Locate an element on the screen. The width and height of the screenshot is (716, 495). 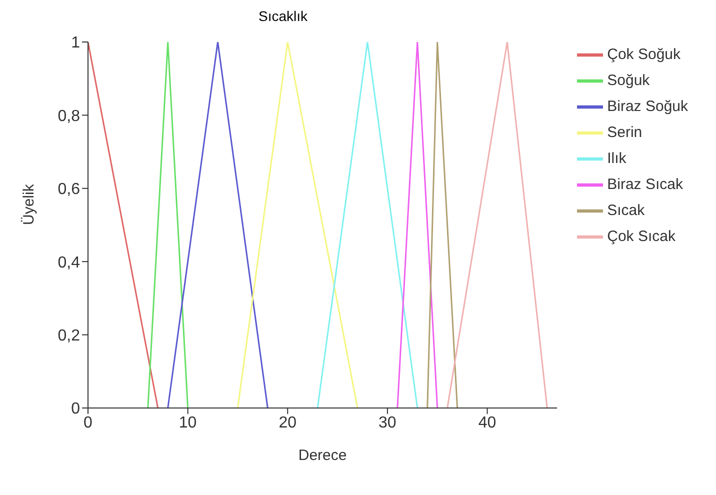
x-tick-label: 30 is located at coordinates (387, 423).